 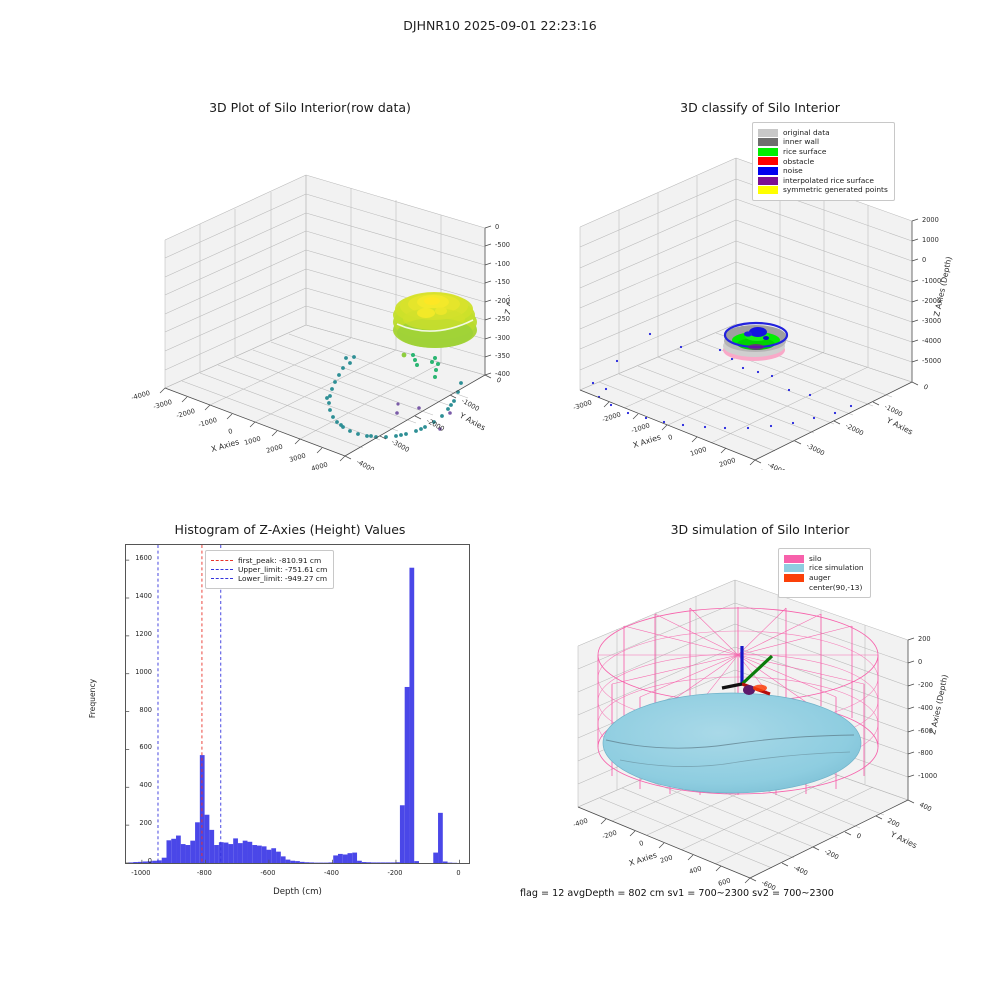 I want to click on legend-label: auger, so click(x=820, y=578).